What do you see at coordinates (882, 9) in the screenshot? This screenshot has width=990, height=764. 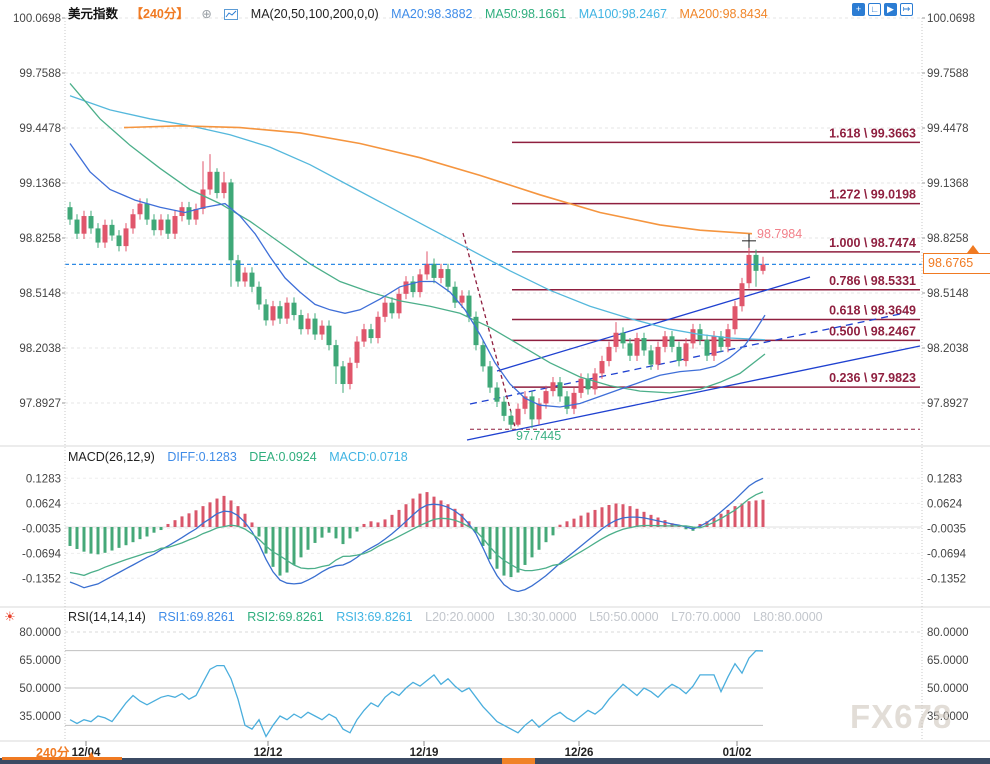 I see `chart-toolbar: + ∟ ▶ ↦` at bounding box center [882, 9].